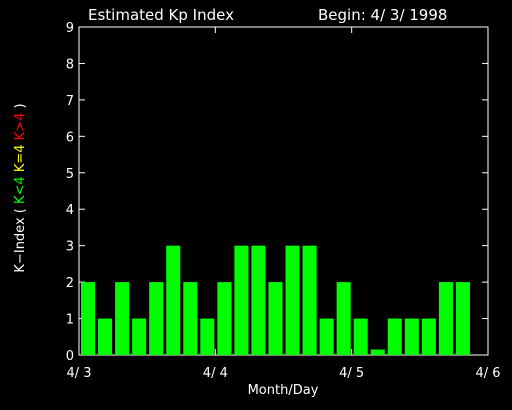 The image size is (512, 410). I want to click on y-axis-label: K−Index ( K<4 K=4 K>4 ), so click(20, 187).